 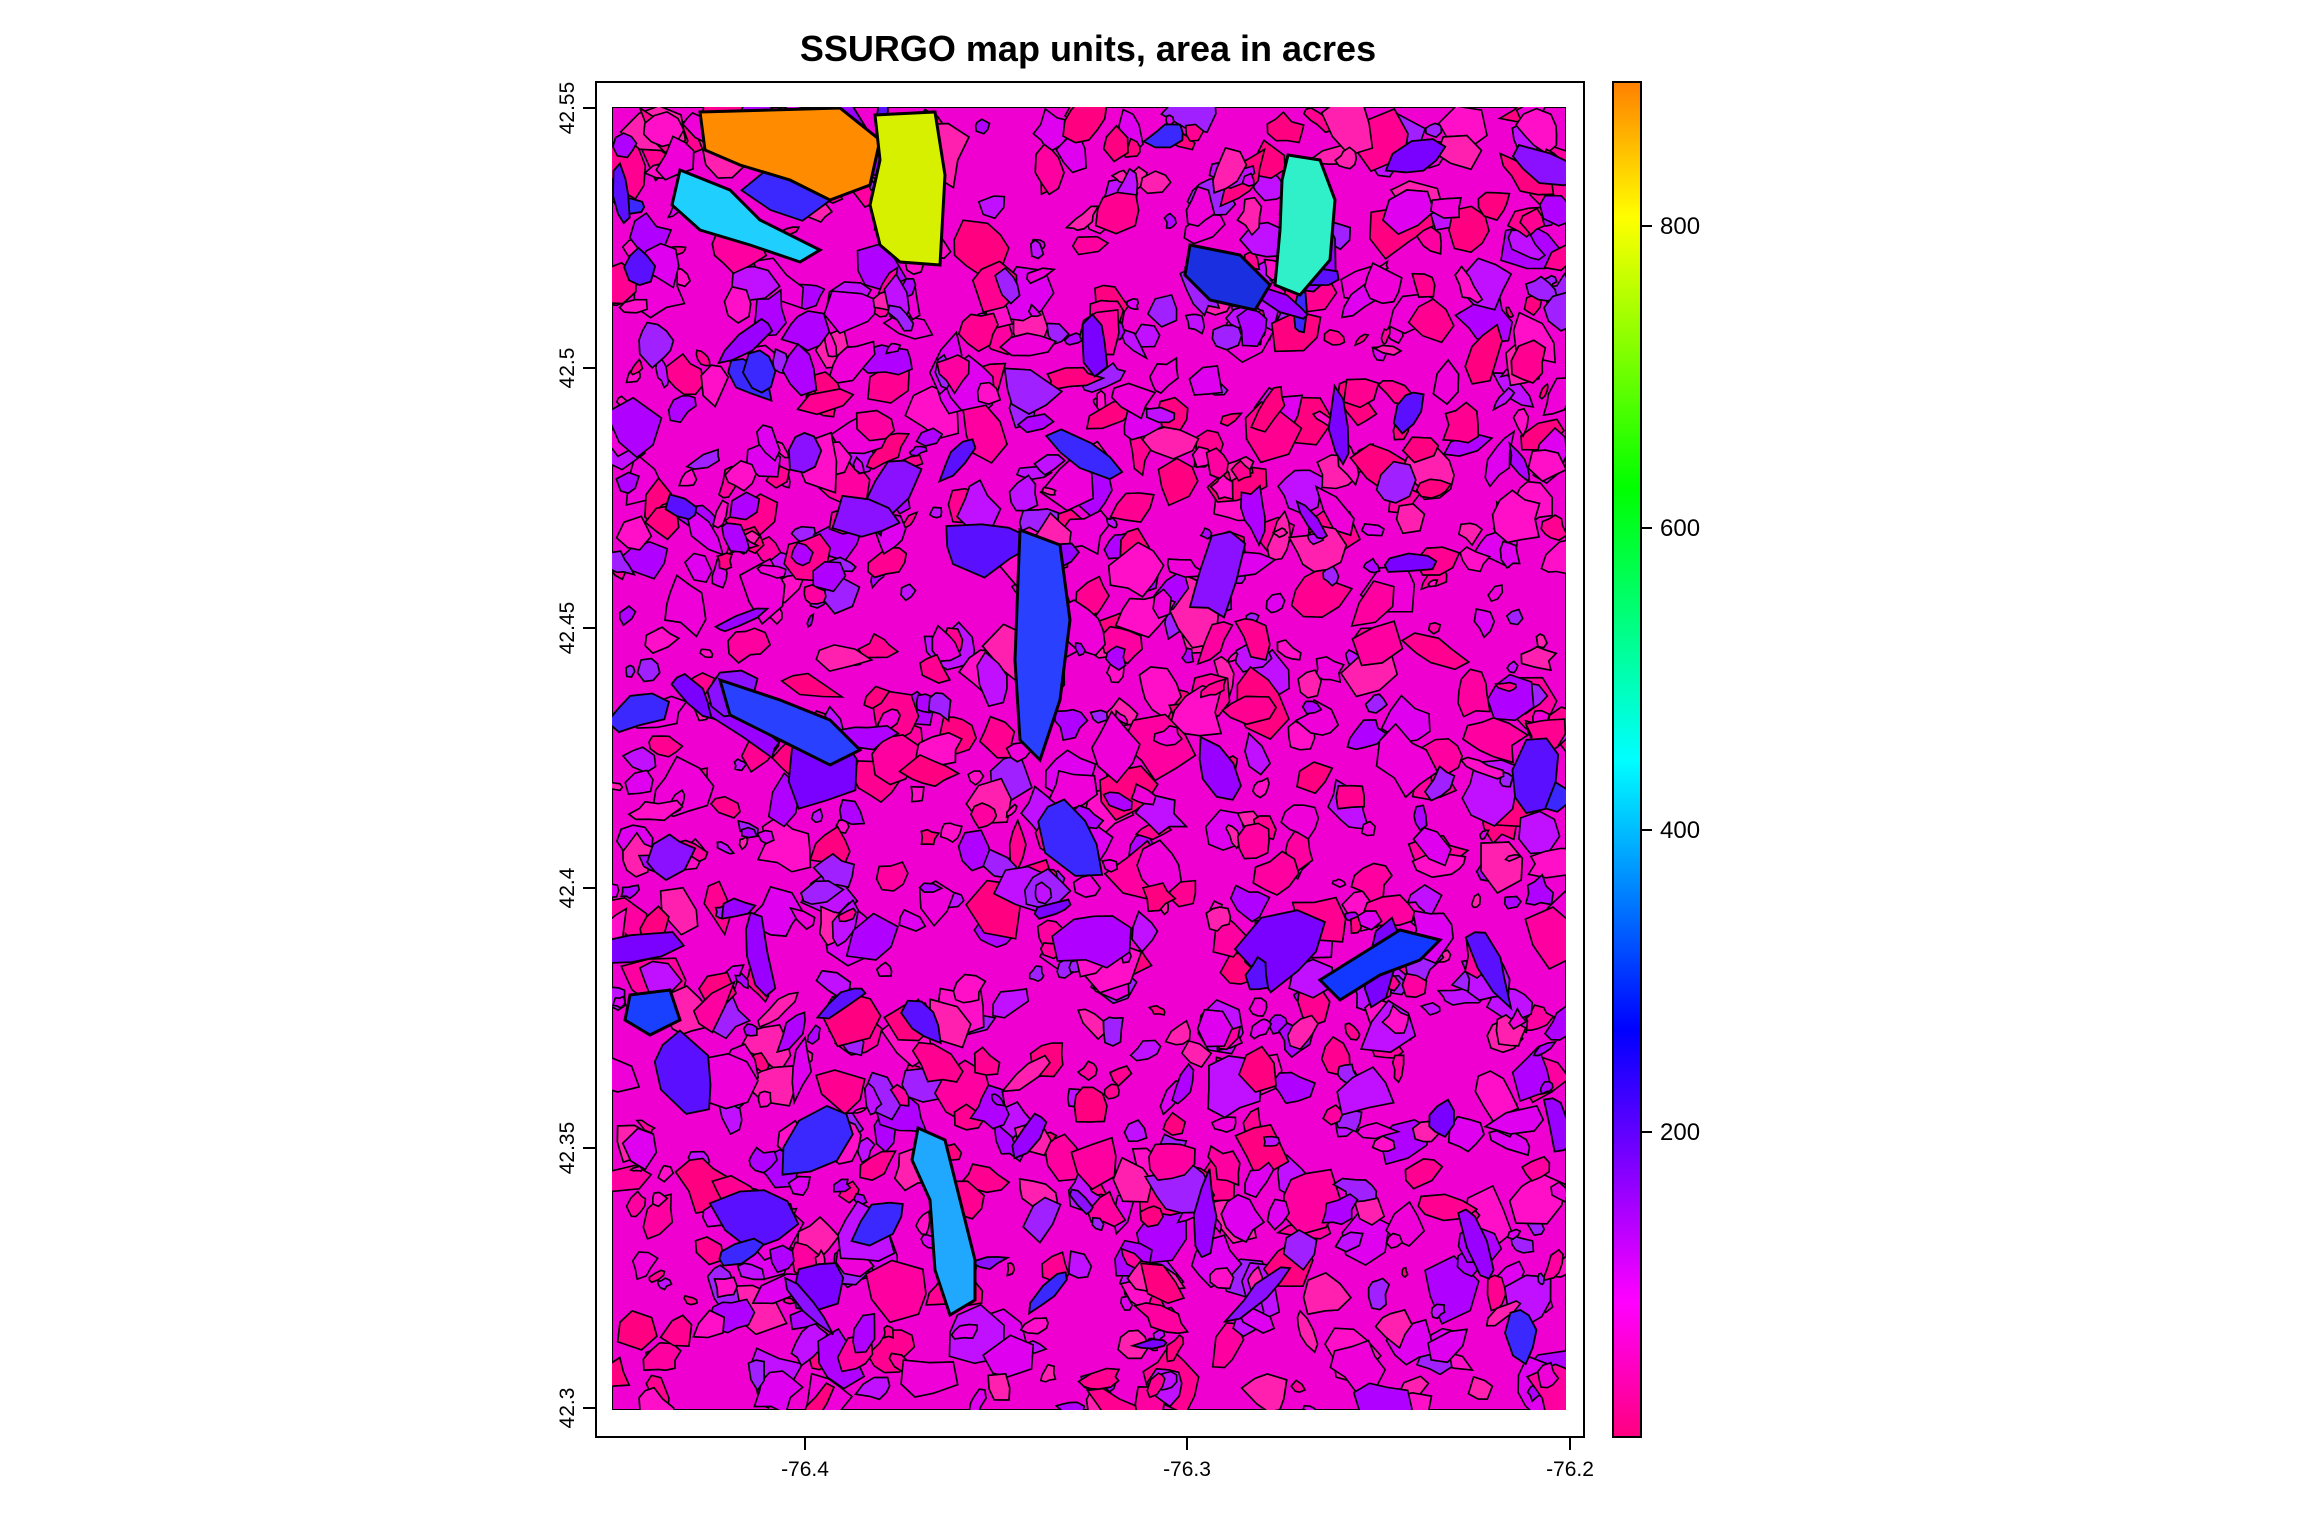 What do you see at coordinates (567, 1148) in the screenshot?
I see `y-tick-label: 42.35` at bounding box center [567, 1148].